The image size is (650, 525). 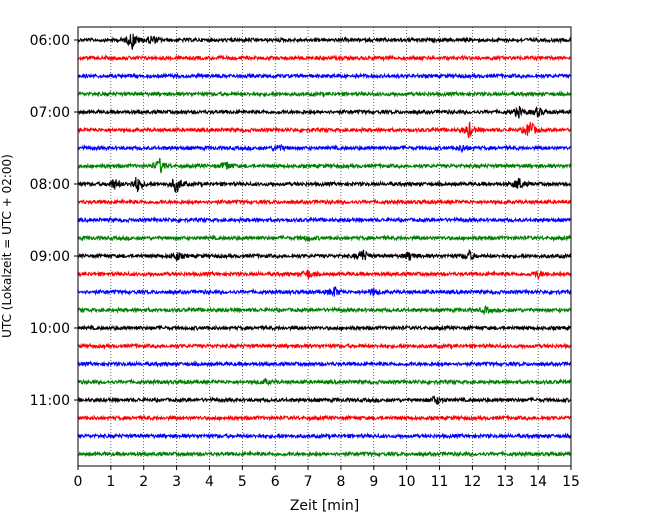 I want to click on x-tick-label: 15, so click(x=571, y=482).